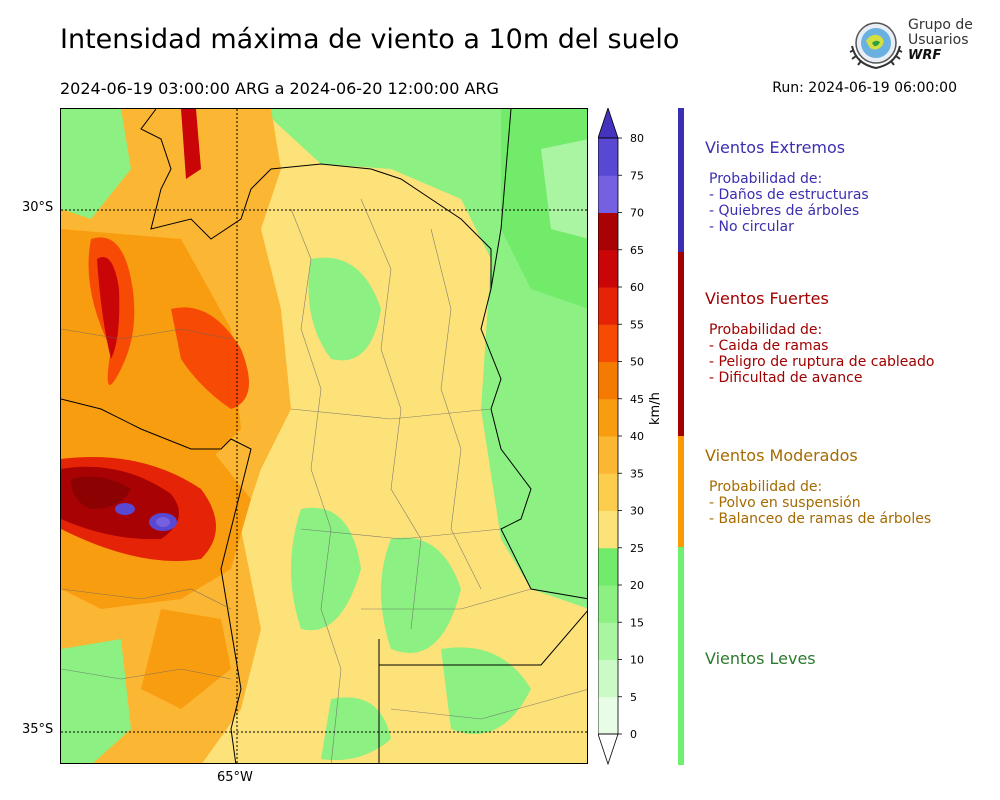 Image resolution: width=1000 pixels, height=800 pixels. I want to click on colorbar-tick-label: 80, so click(637, 138).